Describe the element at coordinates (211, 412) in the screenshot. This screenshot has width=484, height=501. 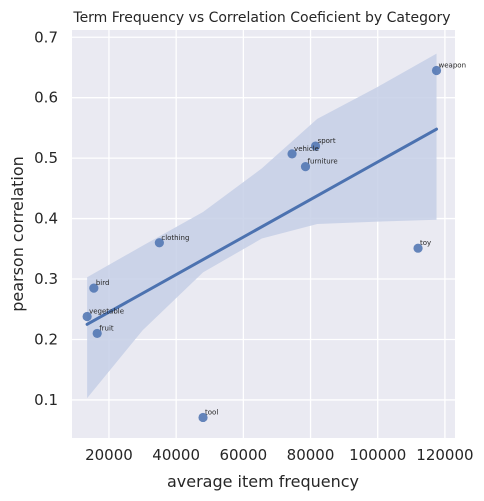
I see `point-label: tool` at that location.